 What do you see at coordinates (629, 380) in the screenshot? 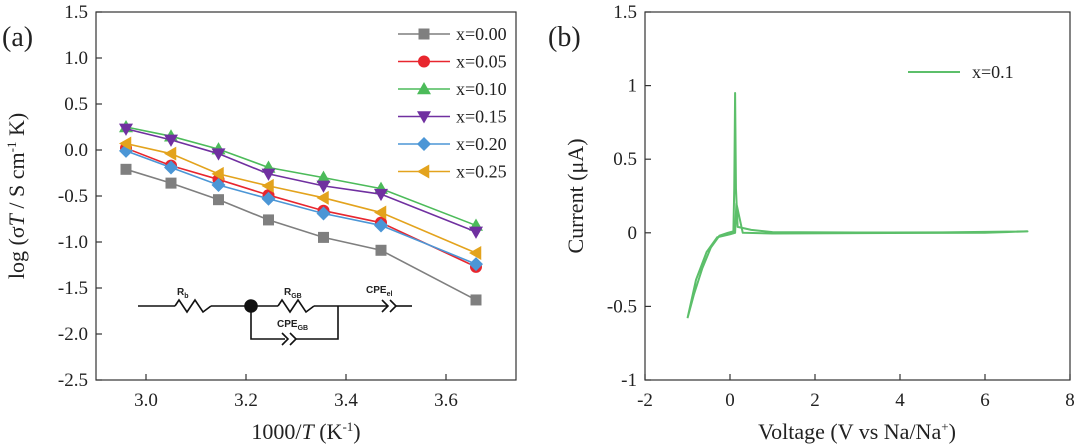
I see `panel-b-ytick-label-1: -1` at bounding box center [629, 380].